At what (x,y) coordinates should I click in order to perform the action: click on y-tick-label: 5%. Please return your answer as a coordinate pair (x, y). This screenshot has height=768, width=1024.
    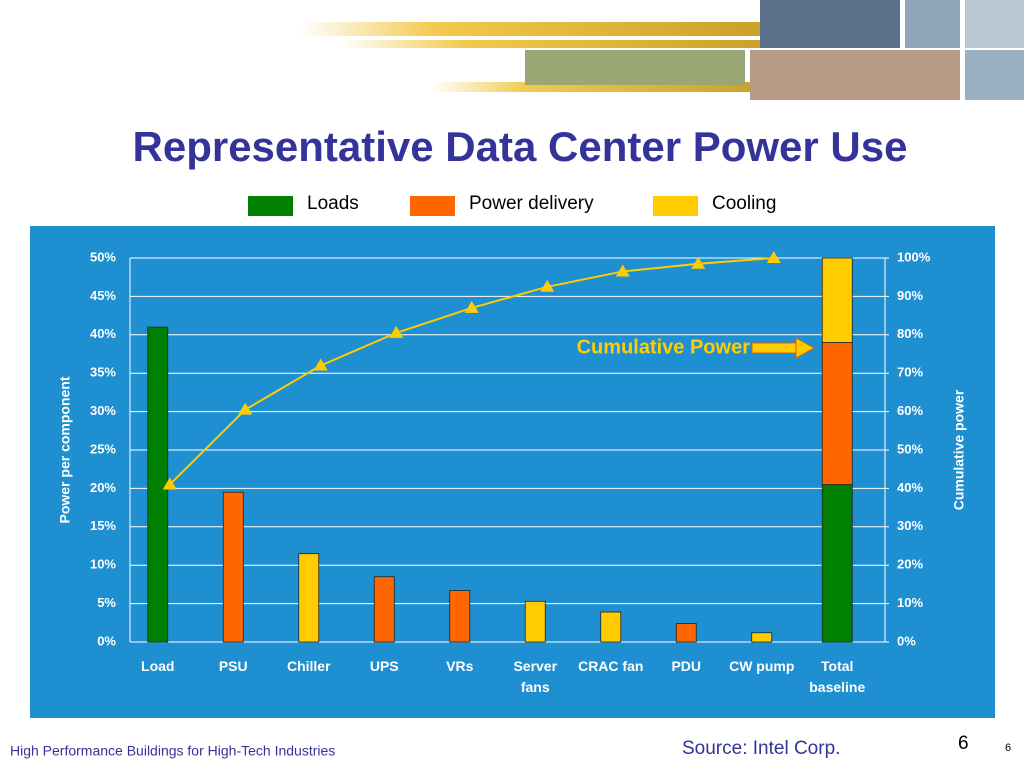
    Looking at the image, I should click on (106, 602).